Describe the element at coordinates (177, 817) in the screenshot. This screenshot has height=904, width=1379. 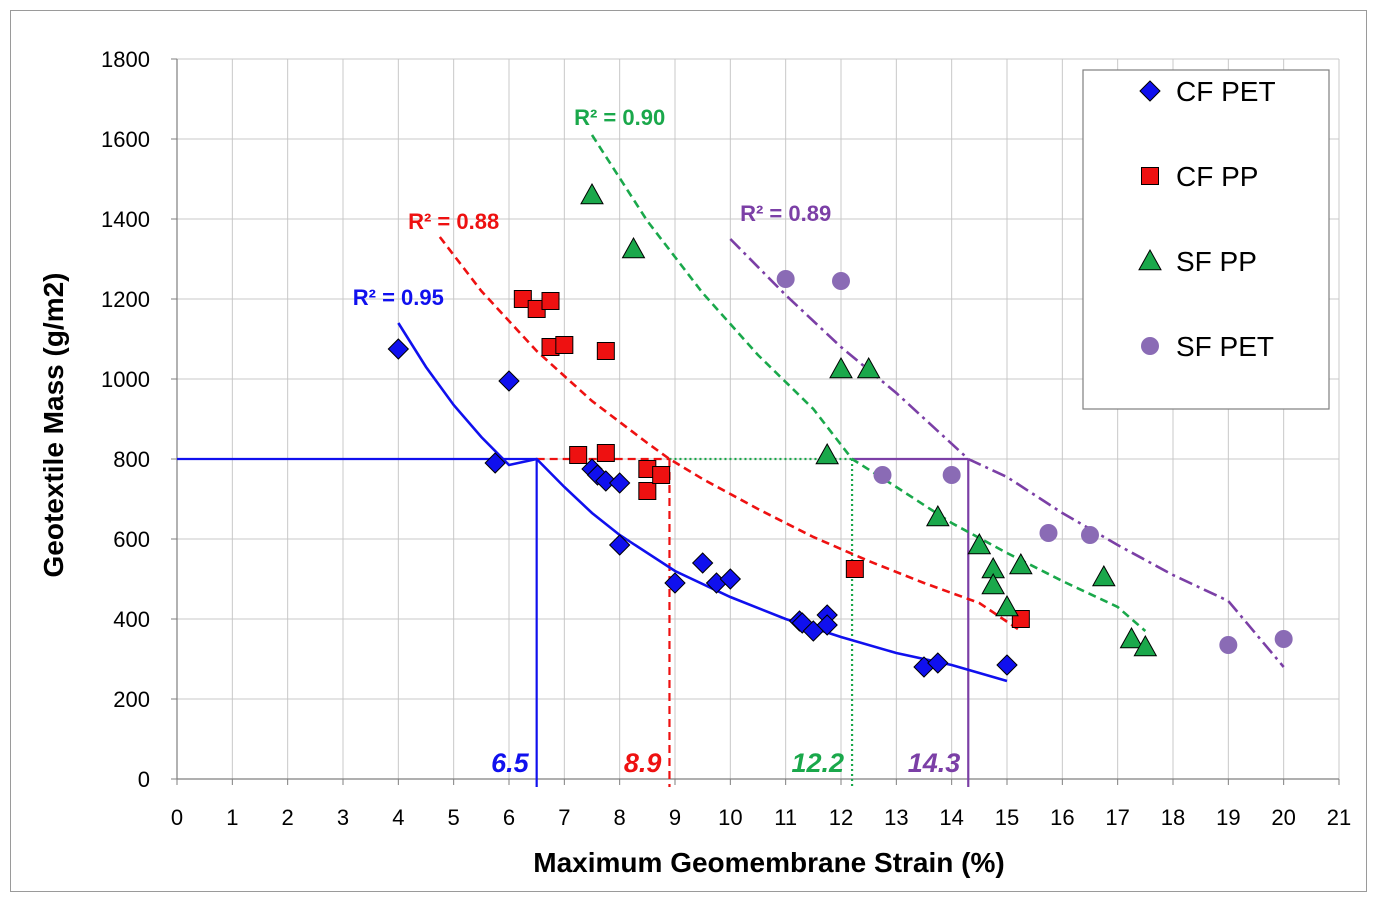
I see `x-tick-label: 0` at that location.